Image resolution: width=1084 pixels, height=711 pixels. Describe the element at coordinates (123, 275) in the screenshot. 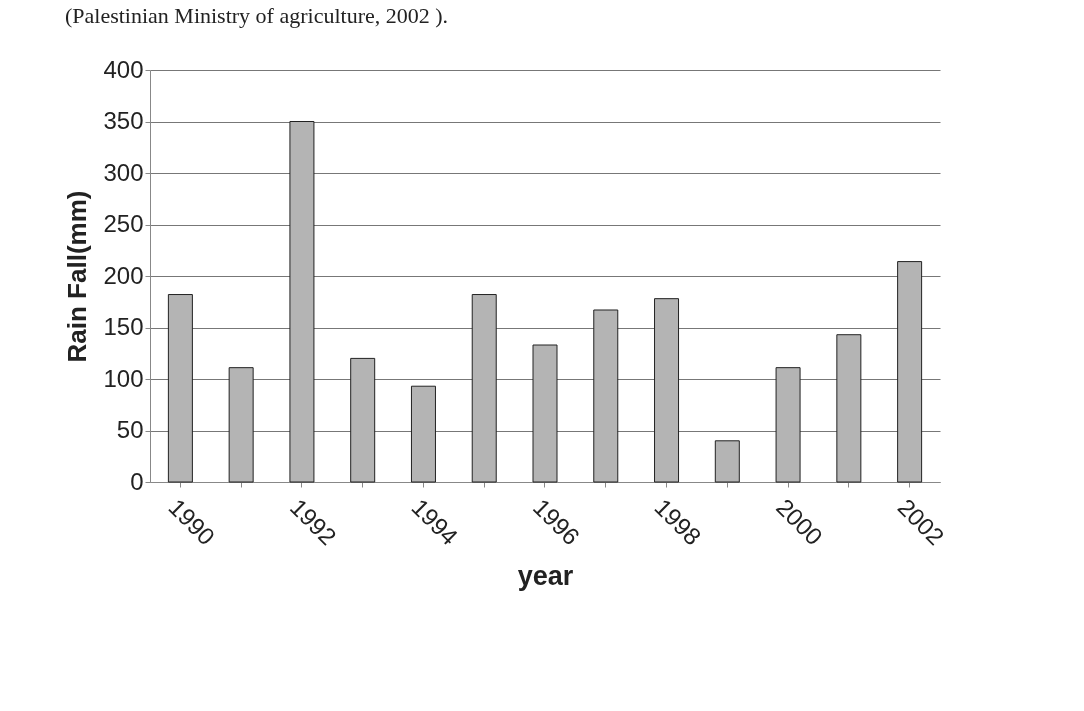

I see `y-tick-label: 200` at that location.